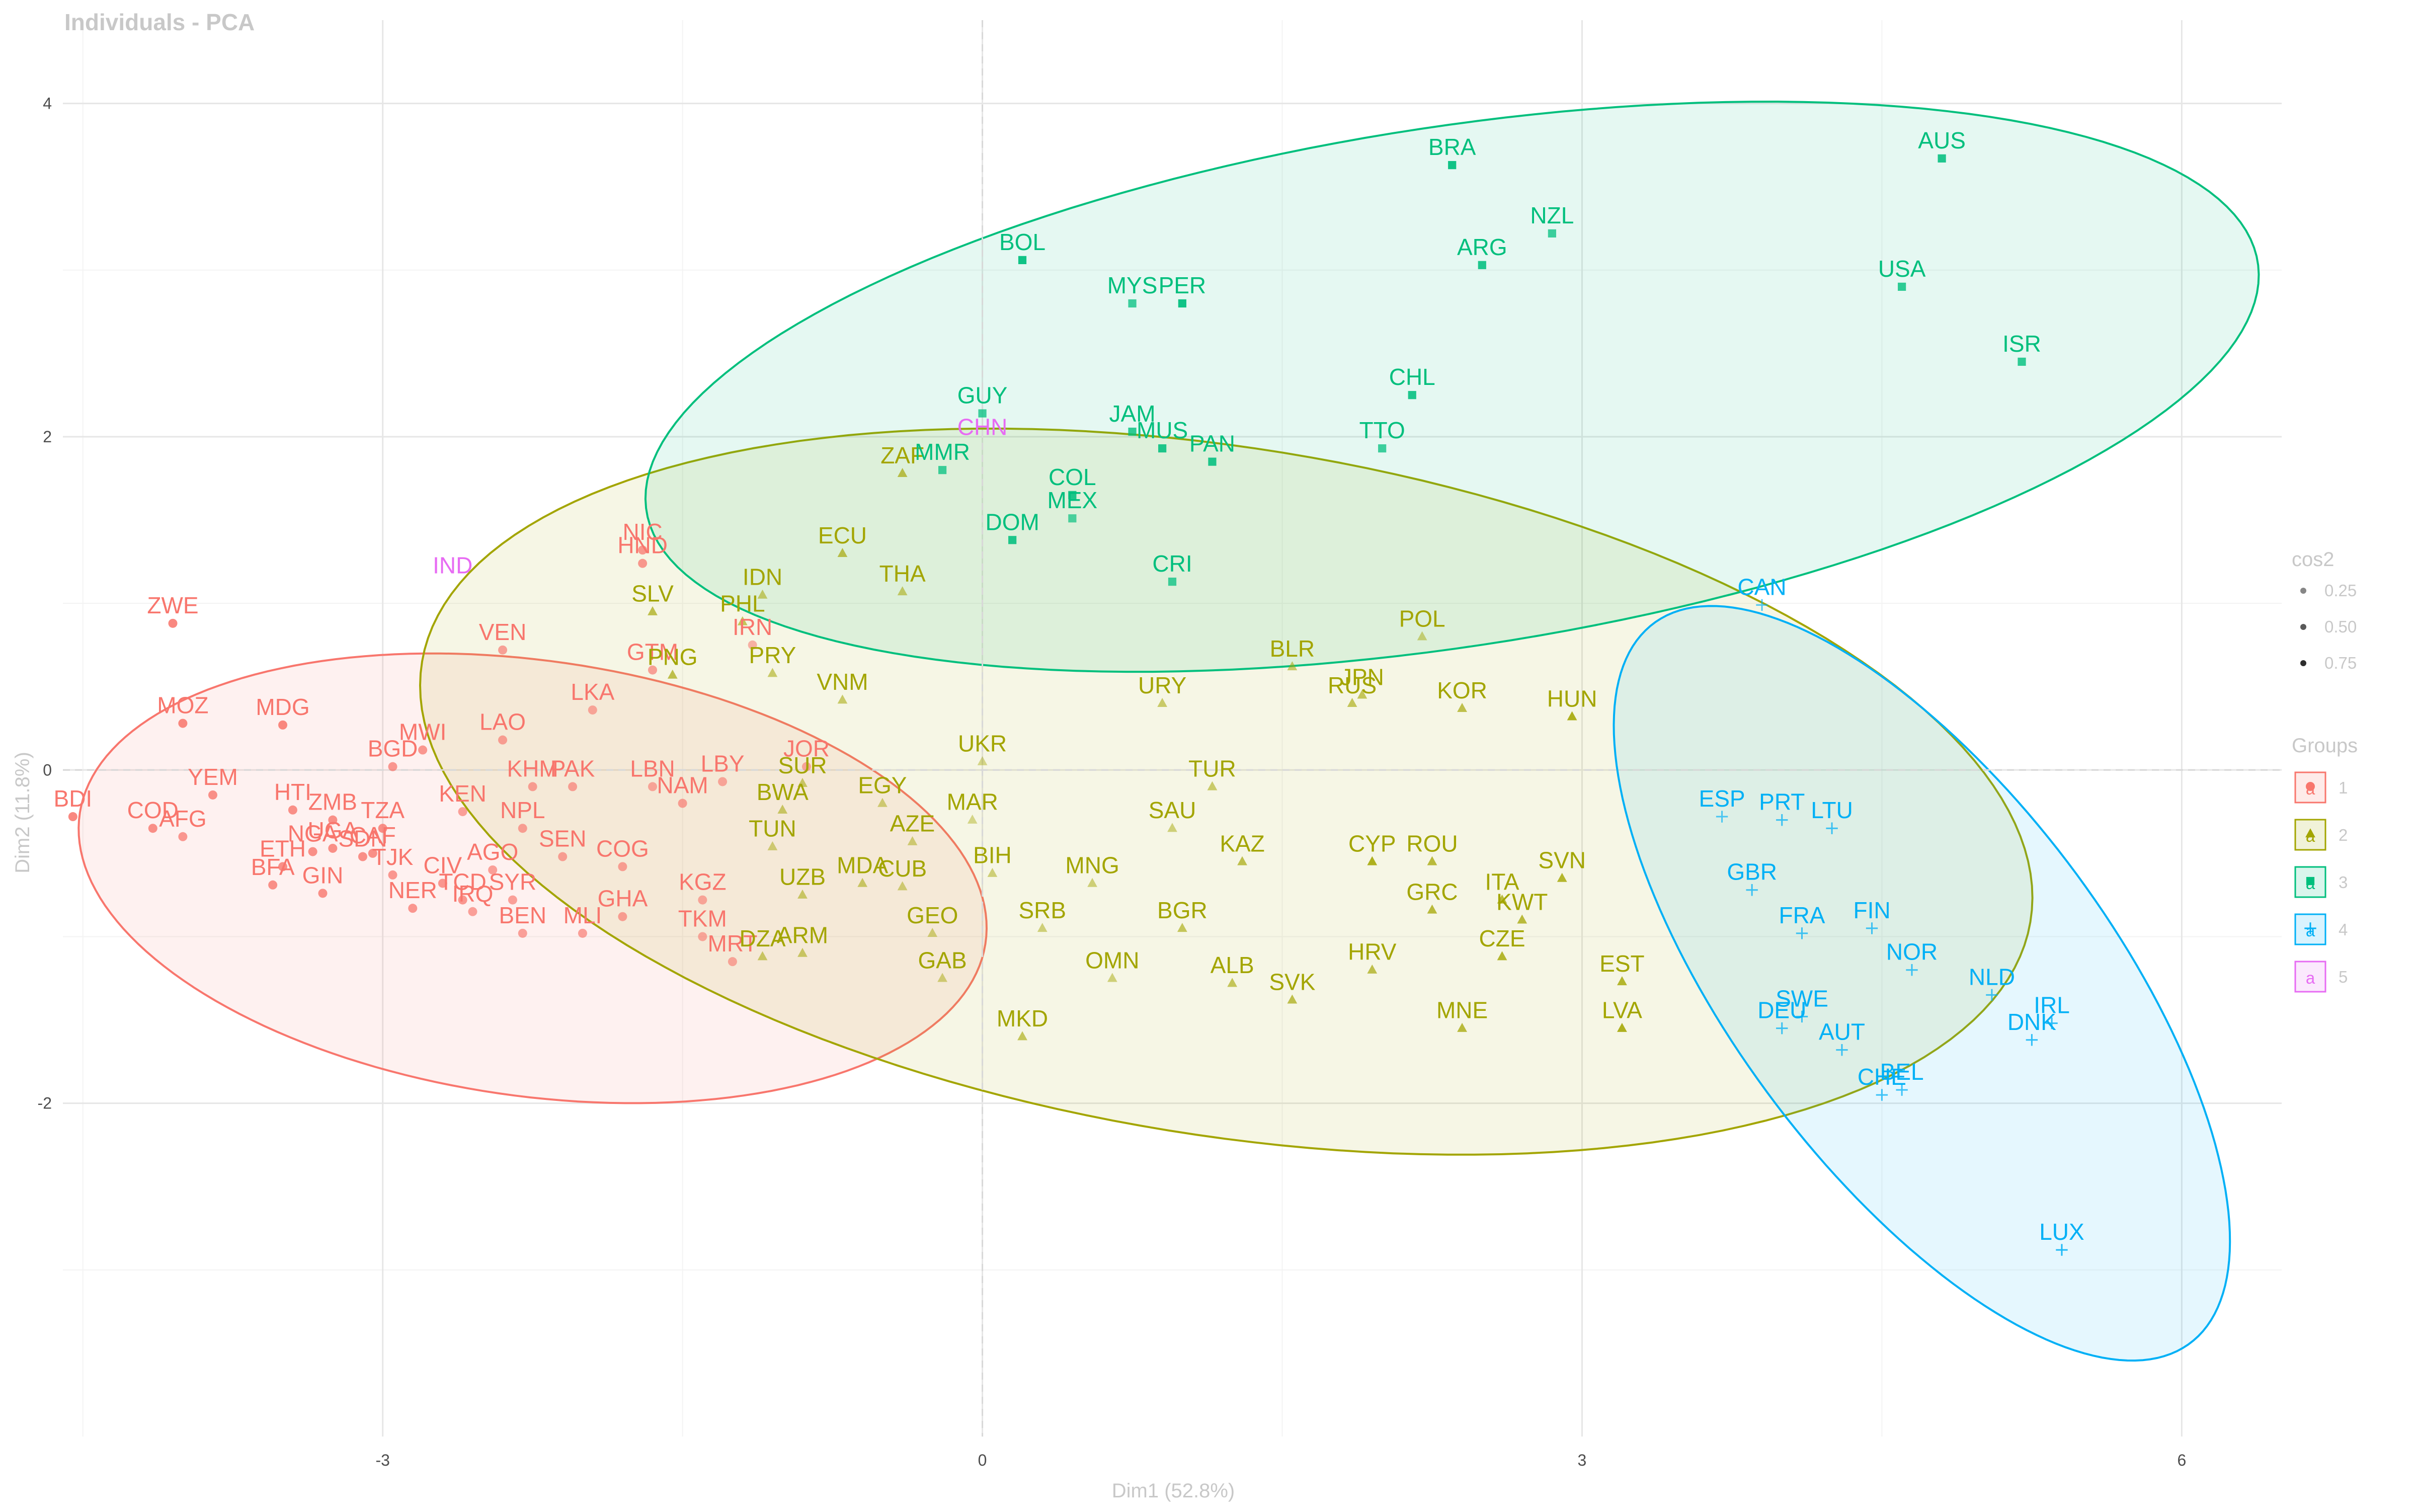  What do you see at coordinates (313, 851) in the screenshot?
I see `point-nga` at bounding box center [313, 851].